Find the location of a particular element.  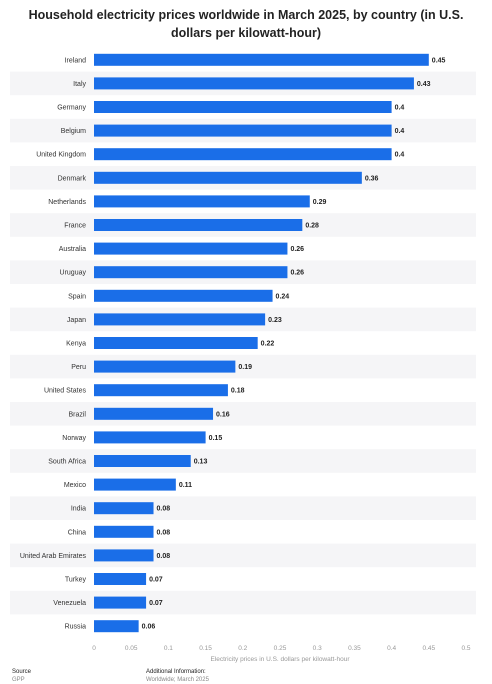

category-label: Mexico is located at coordinates (75, 485).